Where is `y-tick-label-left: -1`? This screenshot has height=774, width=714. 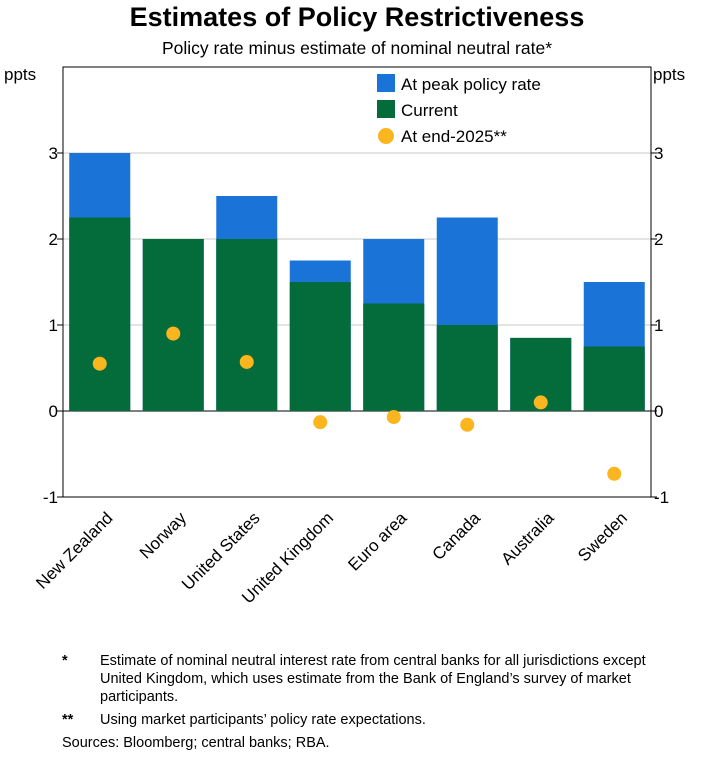
y-tick-label-left: -1 is located at coordinates (50, 497).